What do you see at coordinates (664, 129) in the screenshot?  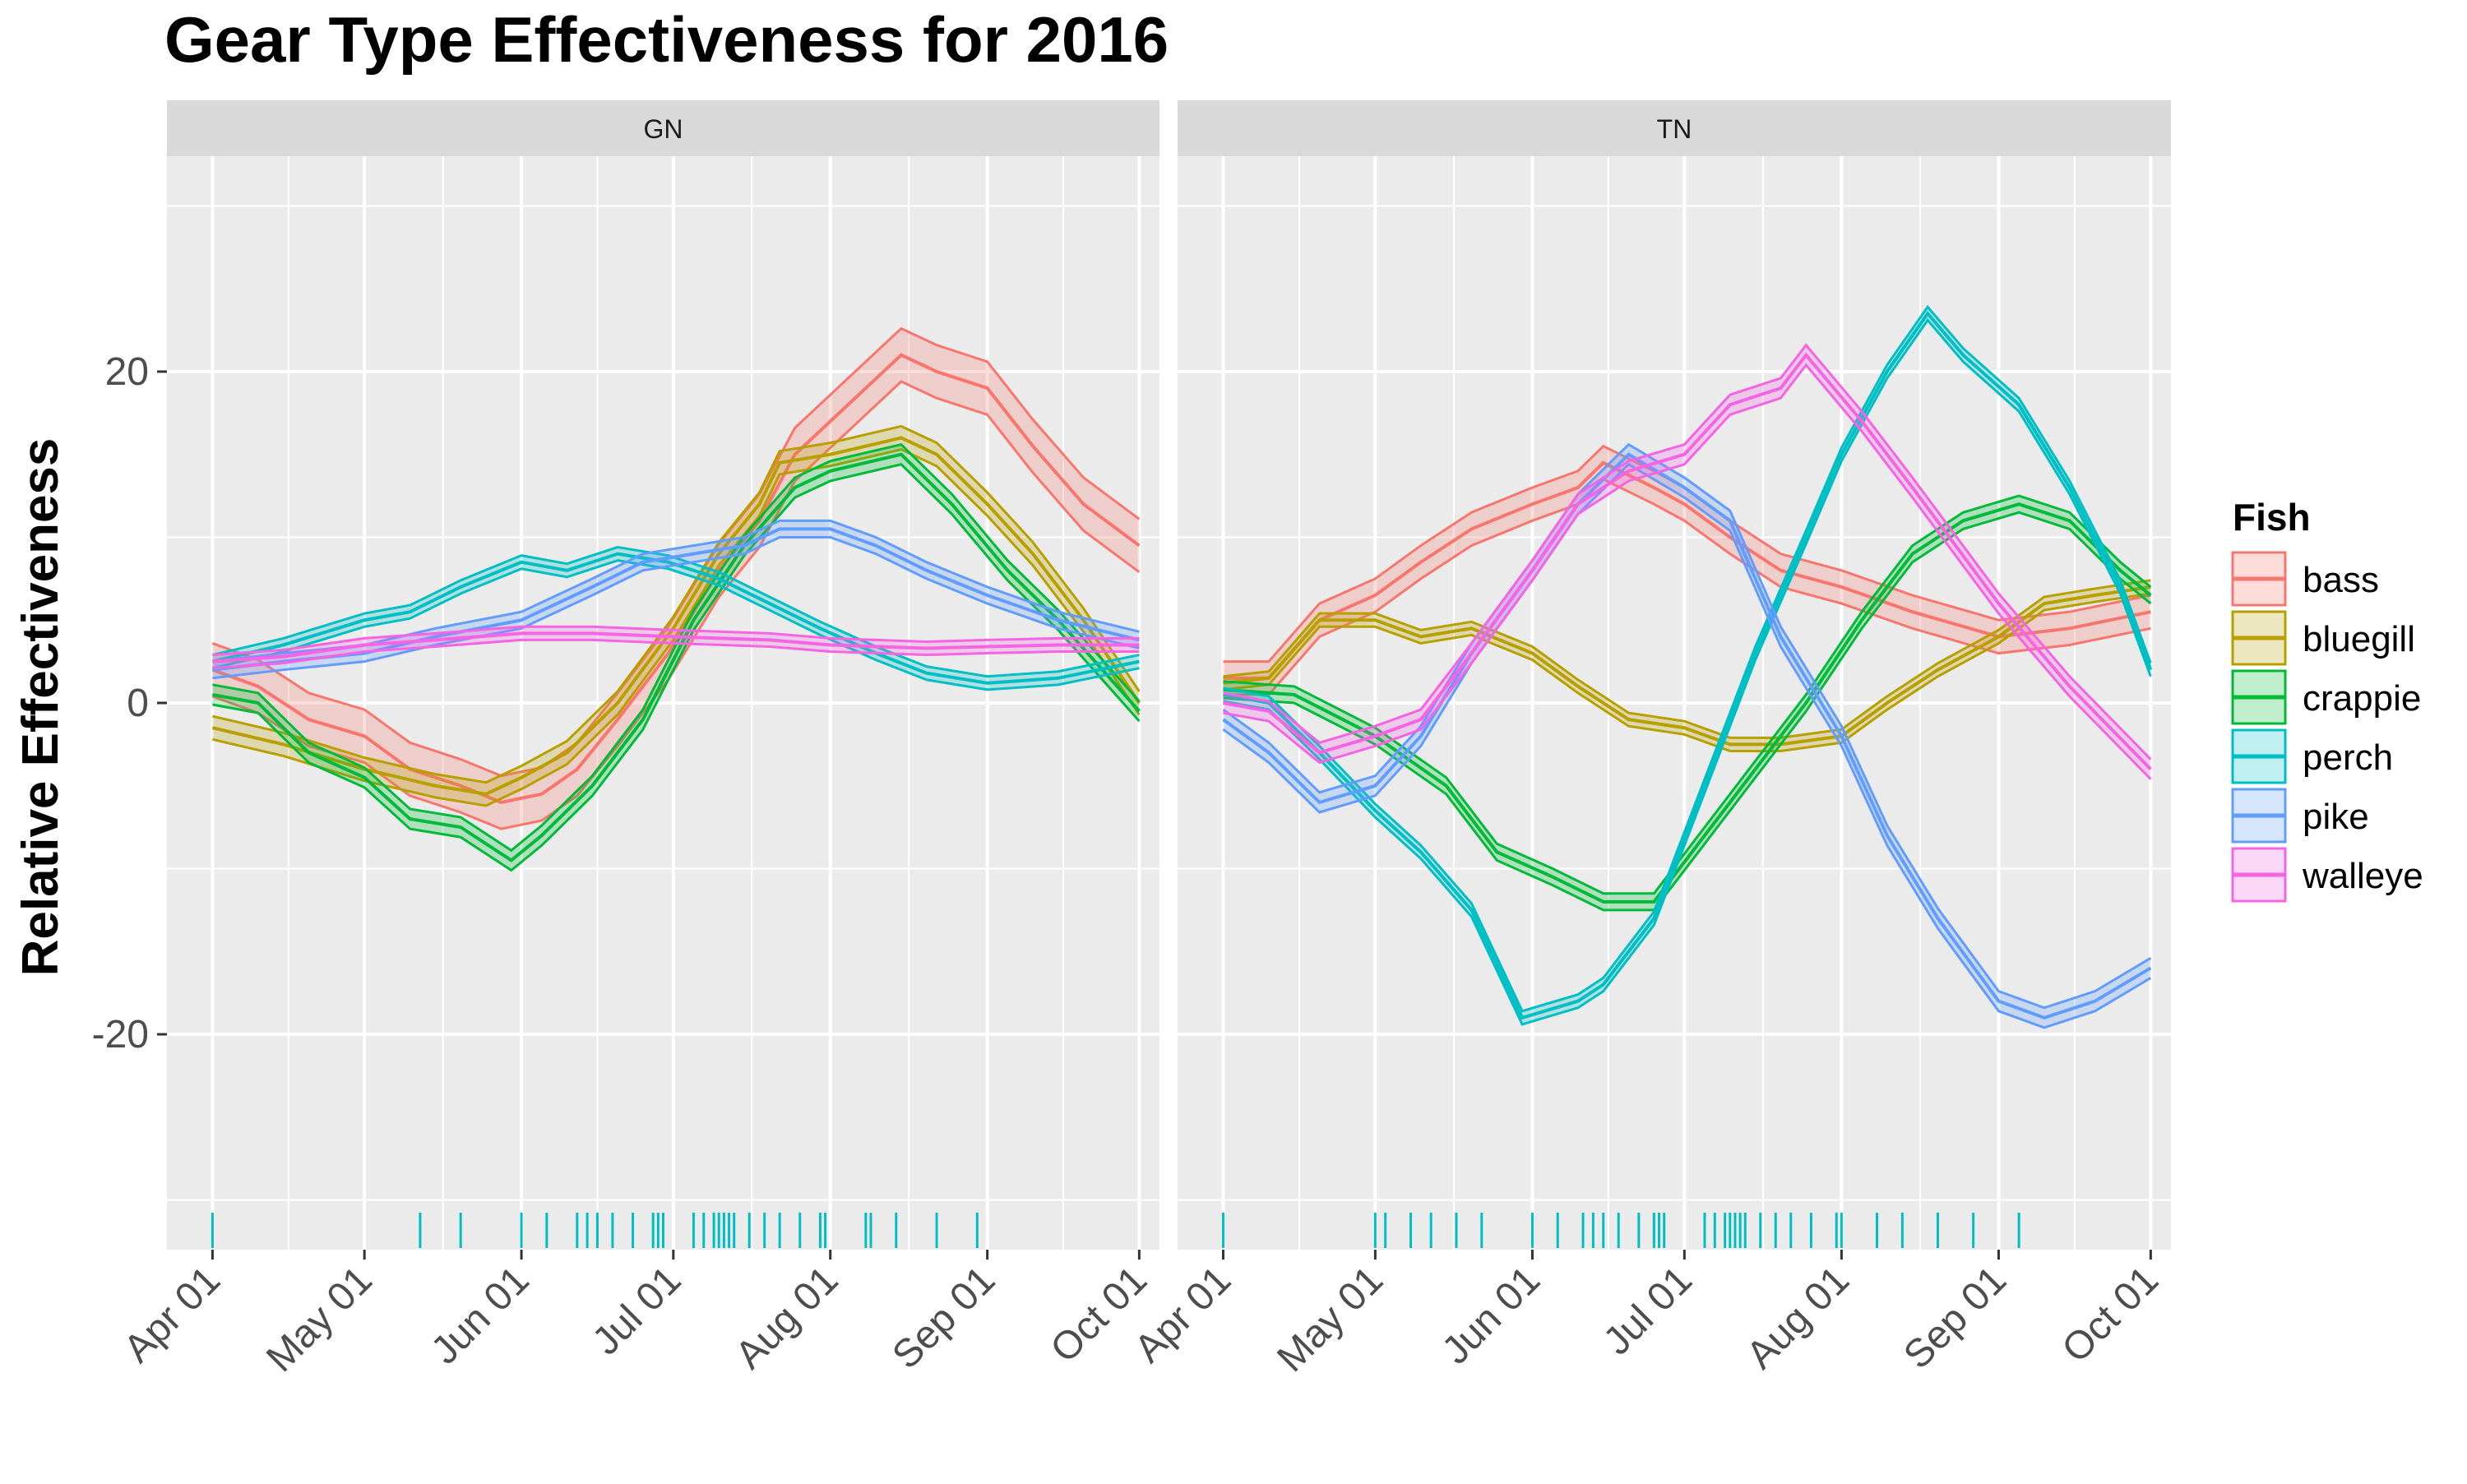 I see `facet-strip-label: GN` at bounding box center [664, 129].